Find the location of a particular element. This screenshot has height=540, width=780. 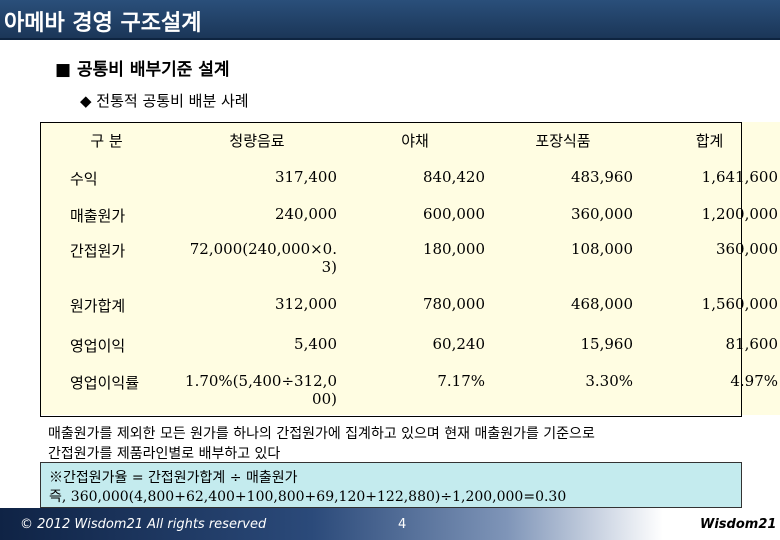

header-bar: 아메바 경영 구조설계 is located at coordinates (390, 20).